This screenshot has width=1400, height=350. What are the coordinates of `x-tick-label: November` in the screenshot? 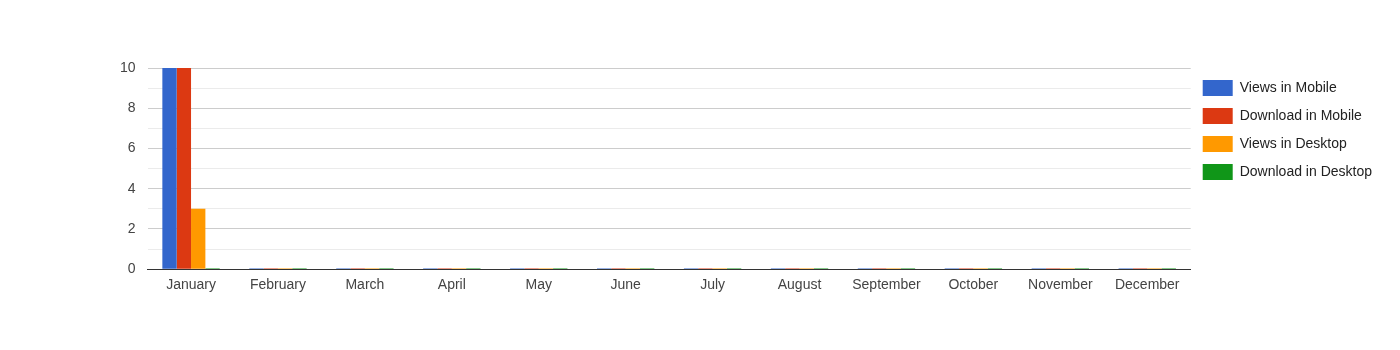 It's located at (1060, 284).